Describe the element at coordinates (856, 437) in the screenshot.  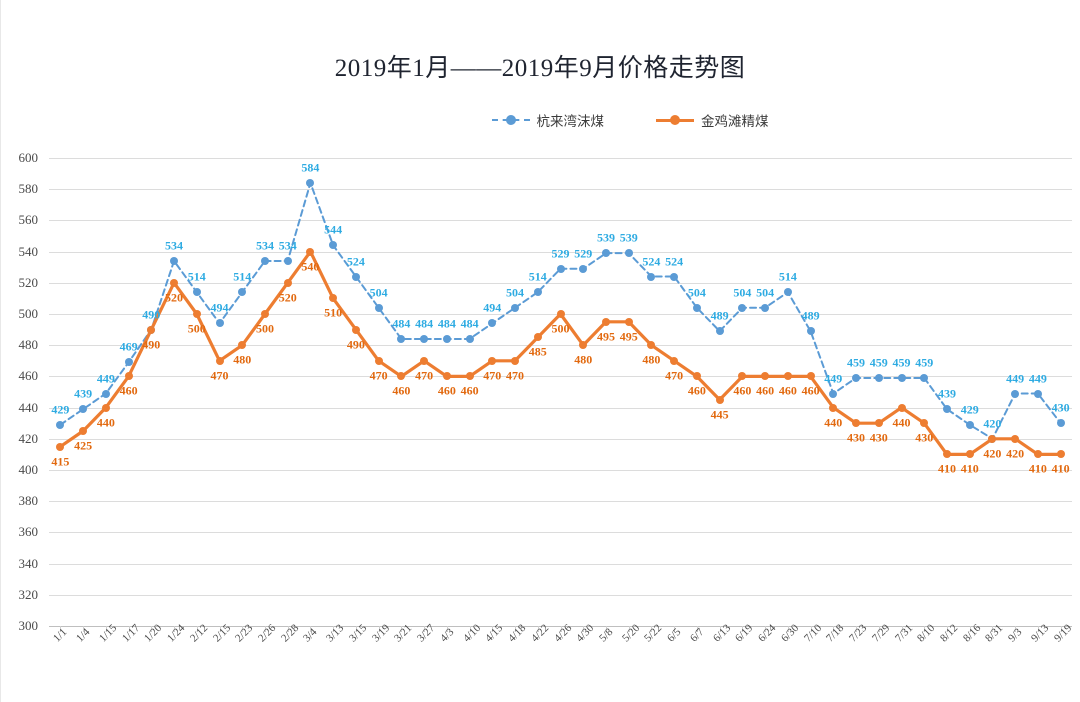
I see `data-point-label: 430` at that location.